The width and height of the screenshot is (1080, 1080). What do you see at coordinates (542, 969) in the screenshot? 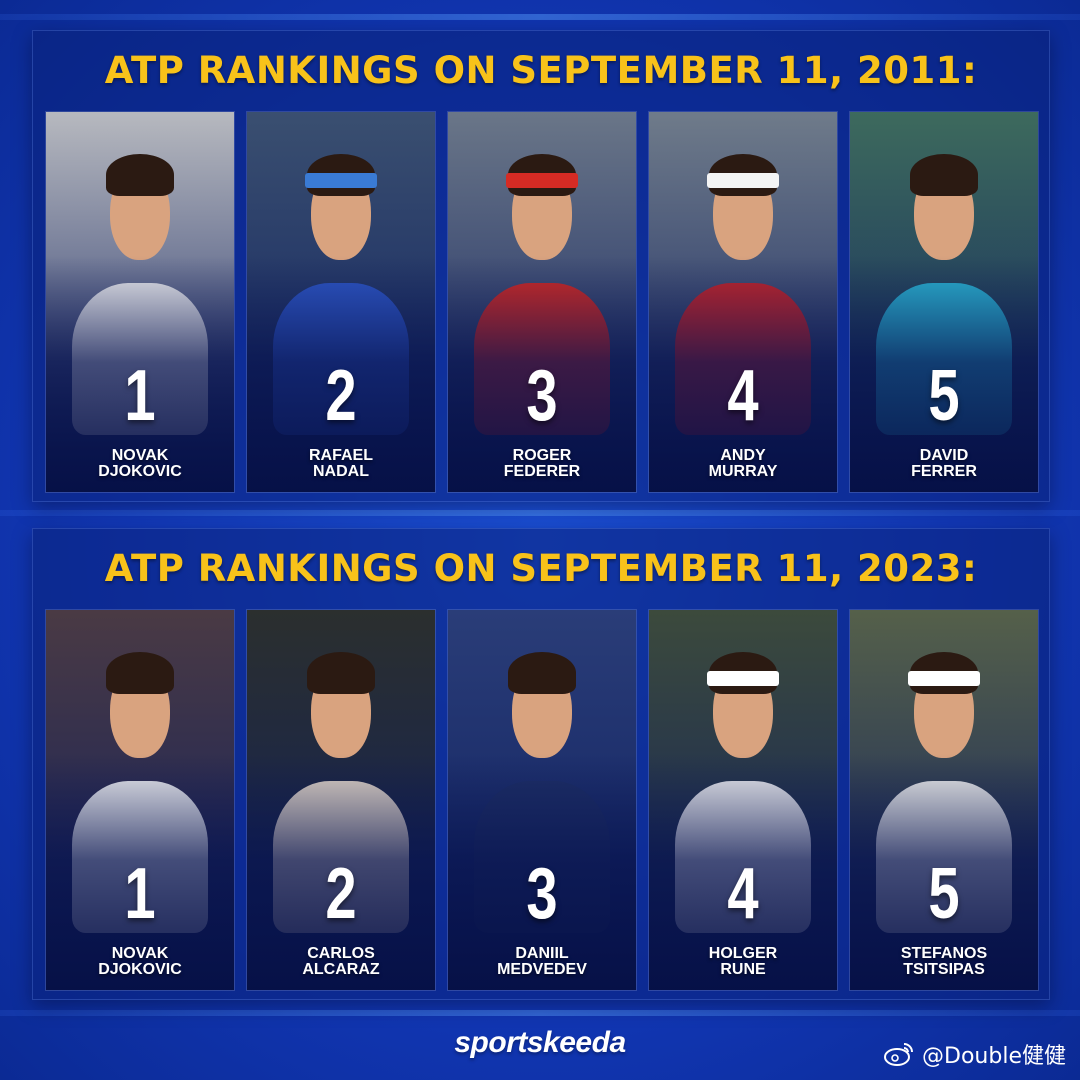
I see `player-last-name: MEDVEDEV` at bounding box center [542, 969].